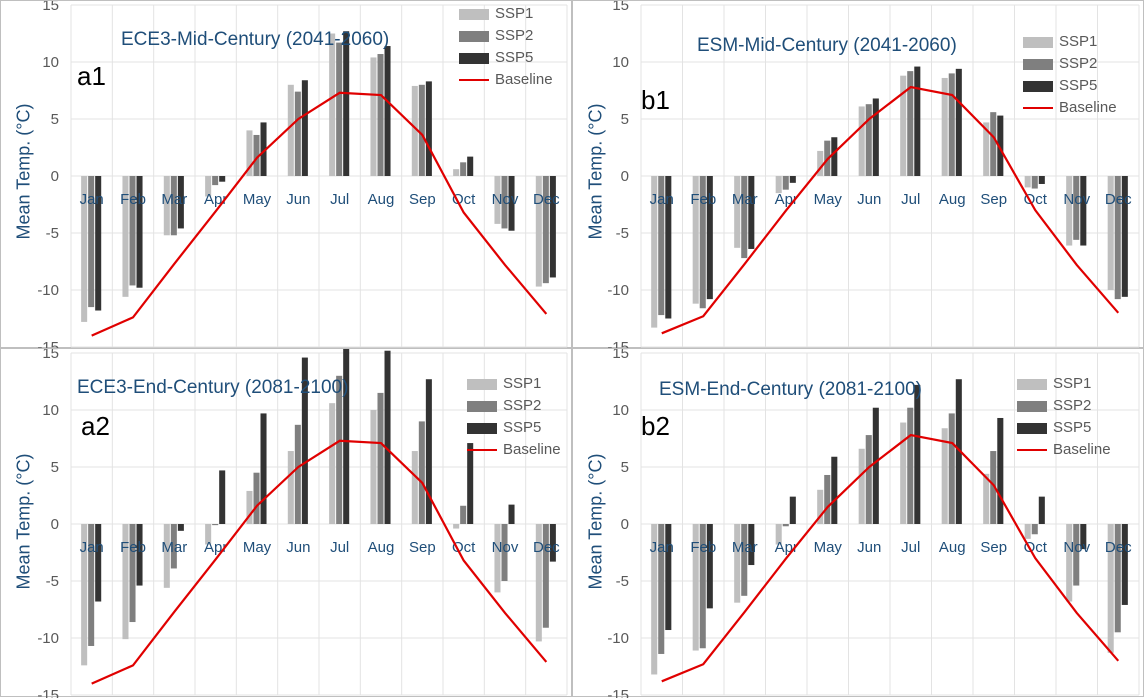 The height and width of the screenshot is (698, 1144). I want to click on y-tick-label: -5, so click(622, 581).